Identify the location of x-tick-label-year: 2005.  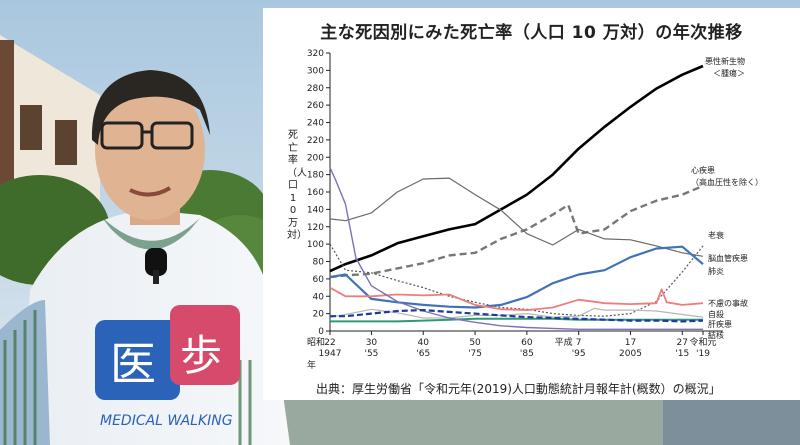
(630, 354).